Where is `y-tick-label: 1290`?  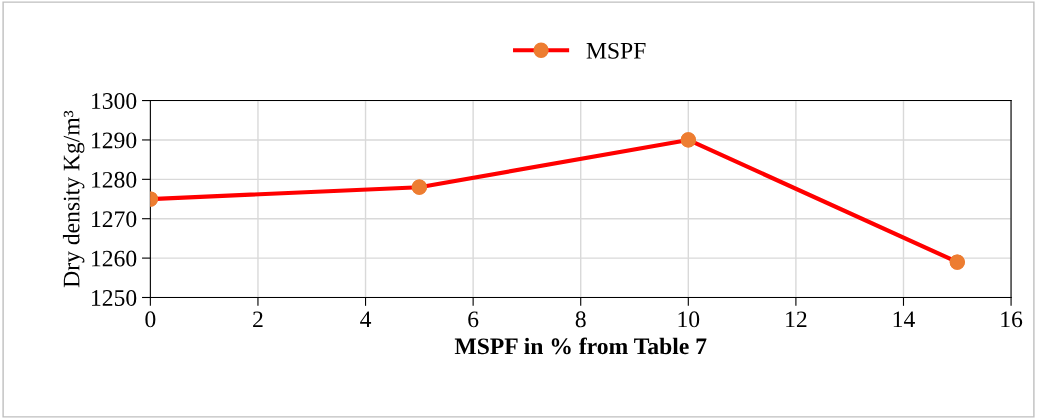 y-tick-label: 1290 is located at coordinates (114, 140).